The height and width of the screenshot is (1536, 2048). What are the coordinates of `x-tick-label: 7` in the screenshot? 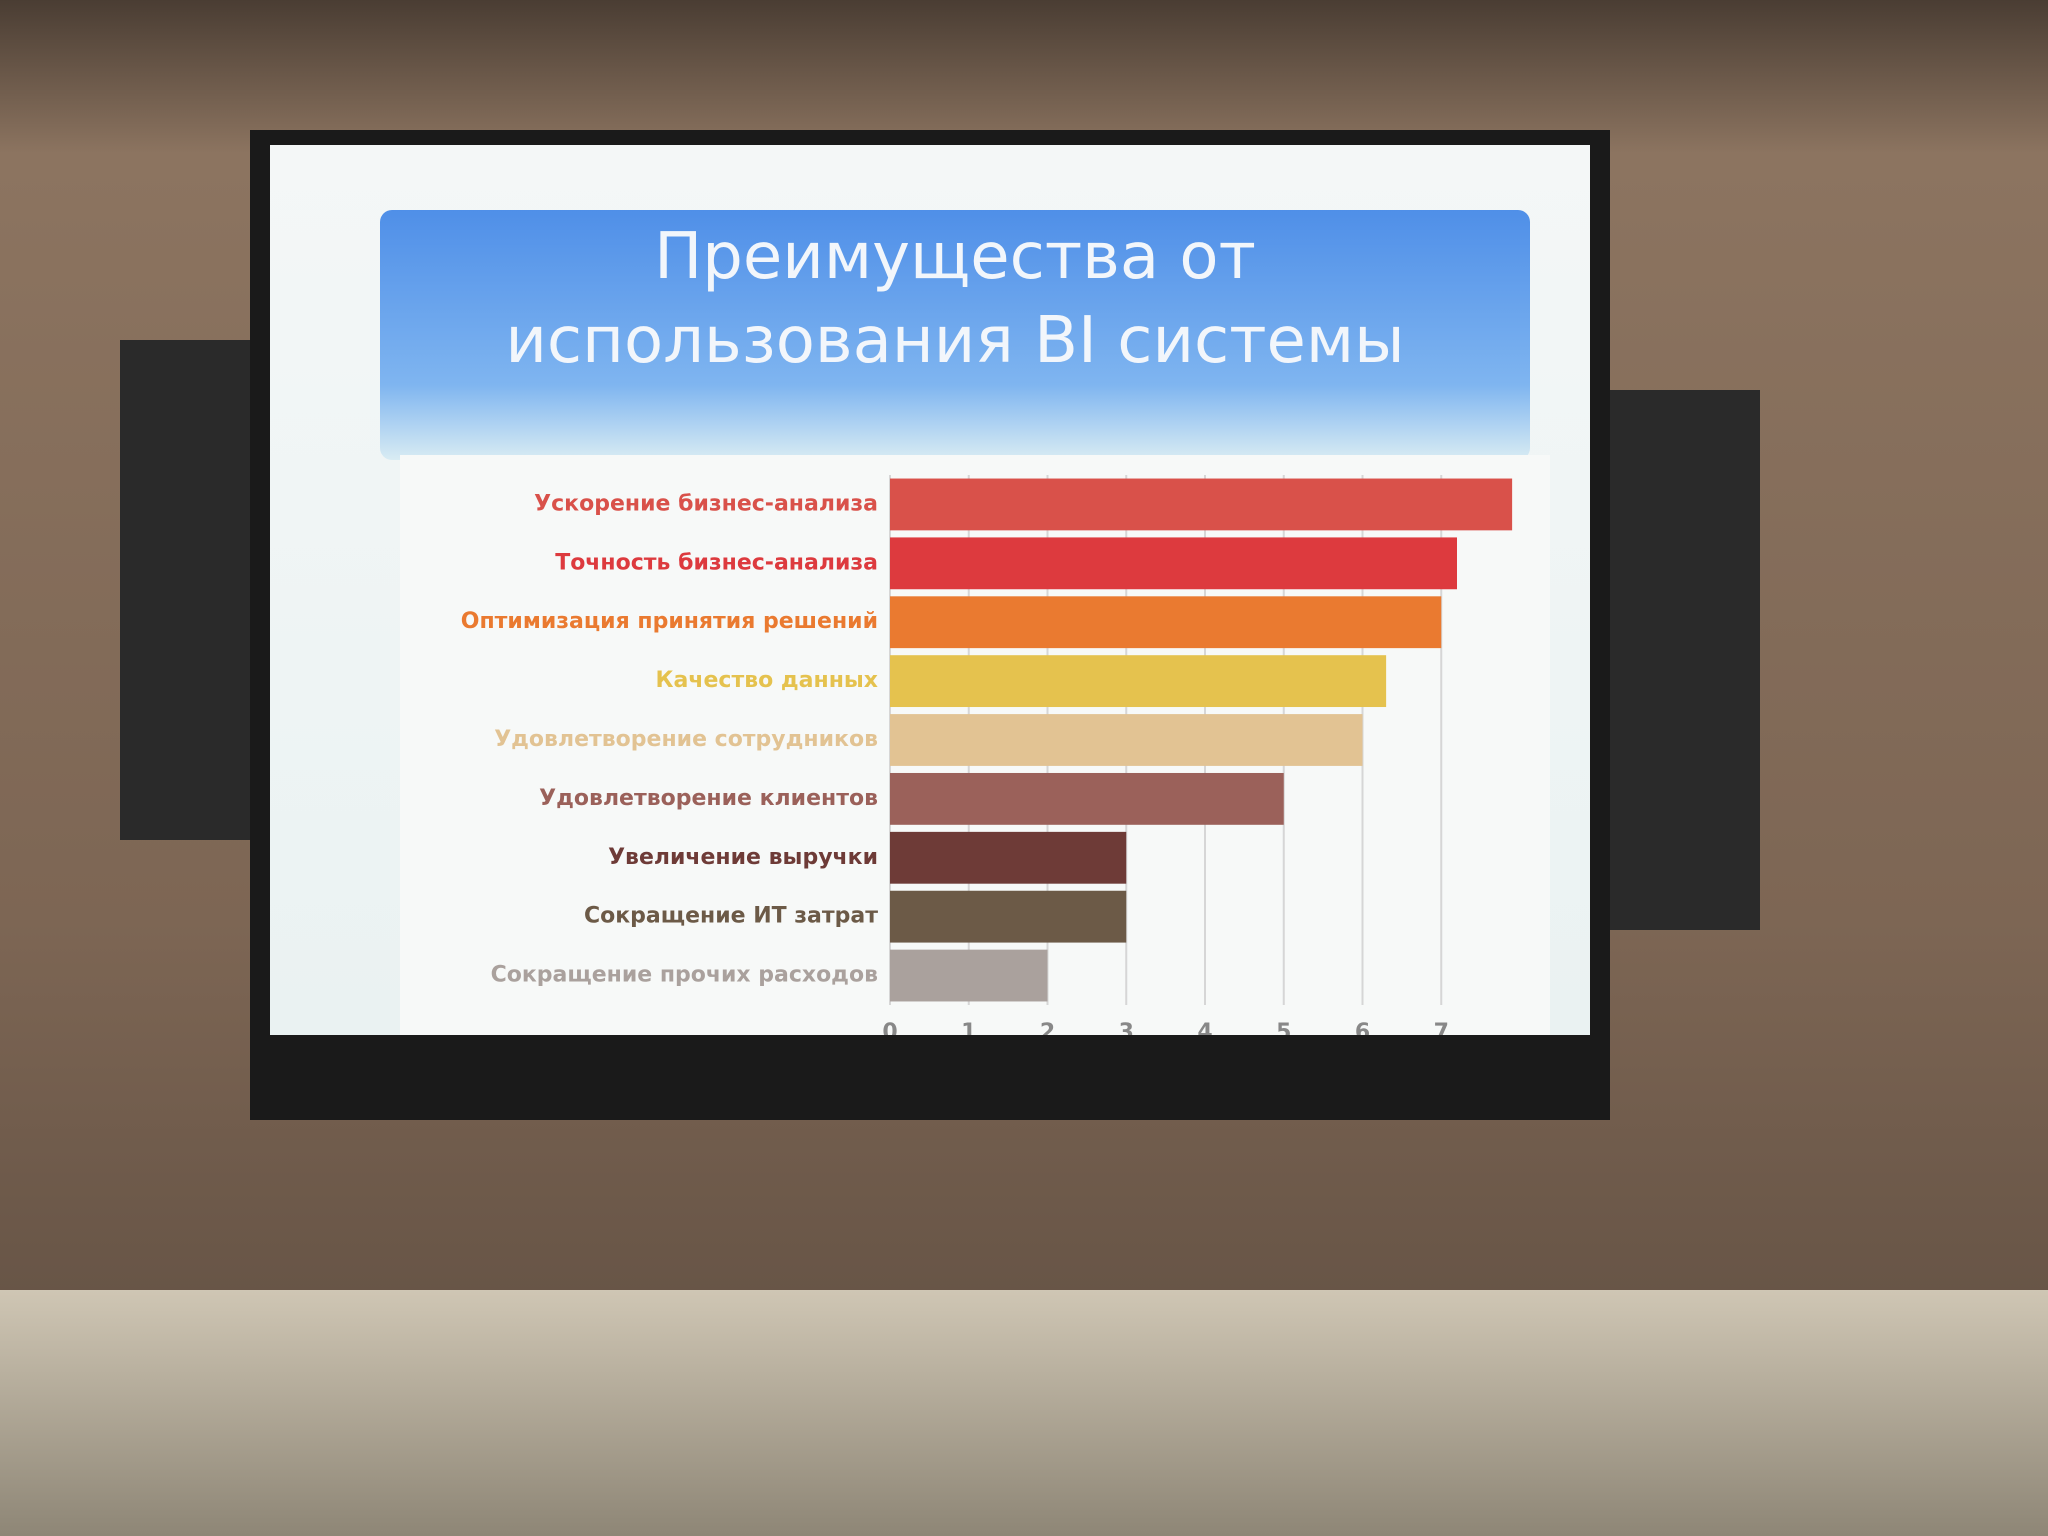 It's located at (1441, 1027).